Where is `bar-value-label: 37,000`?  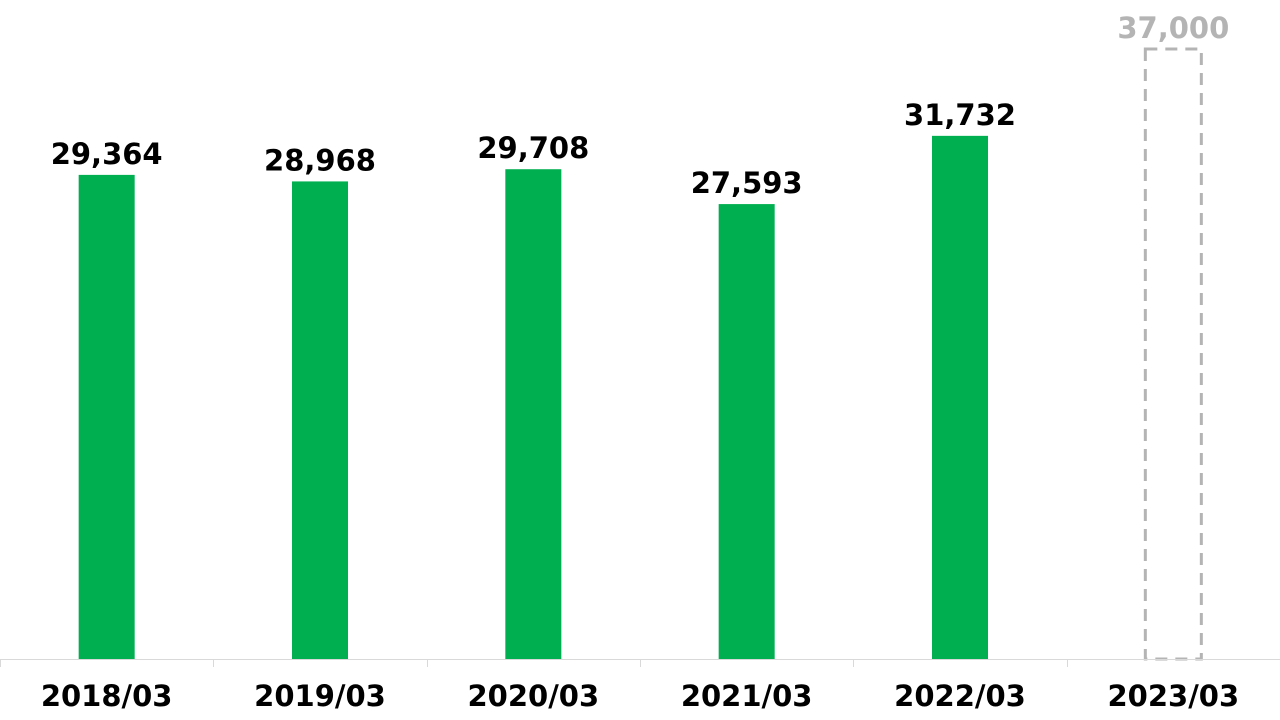 bar-value-label: 37,000 is located at coordinates (1173, 28).